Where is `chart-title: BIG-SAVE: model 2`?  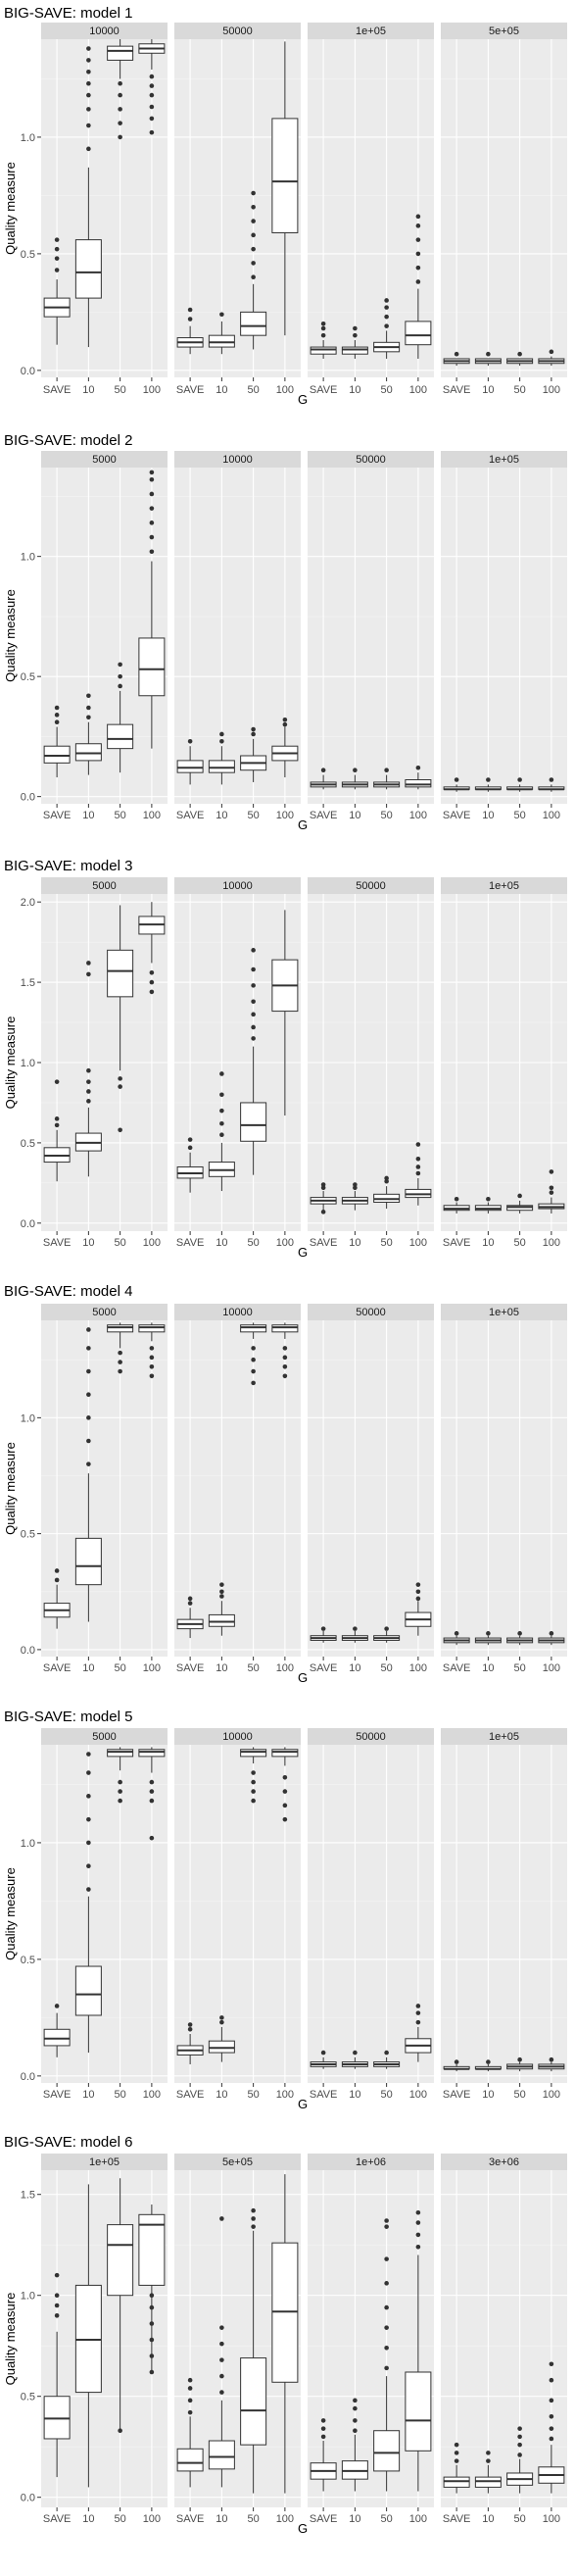
chart-title: BIG-SAVE: model 2 is located at coordinates (68, 440).